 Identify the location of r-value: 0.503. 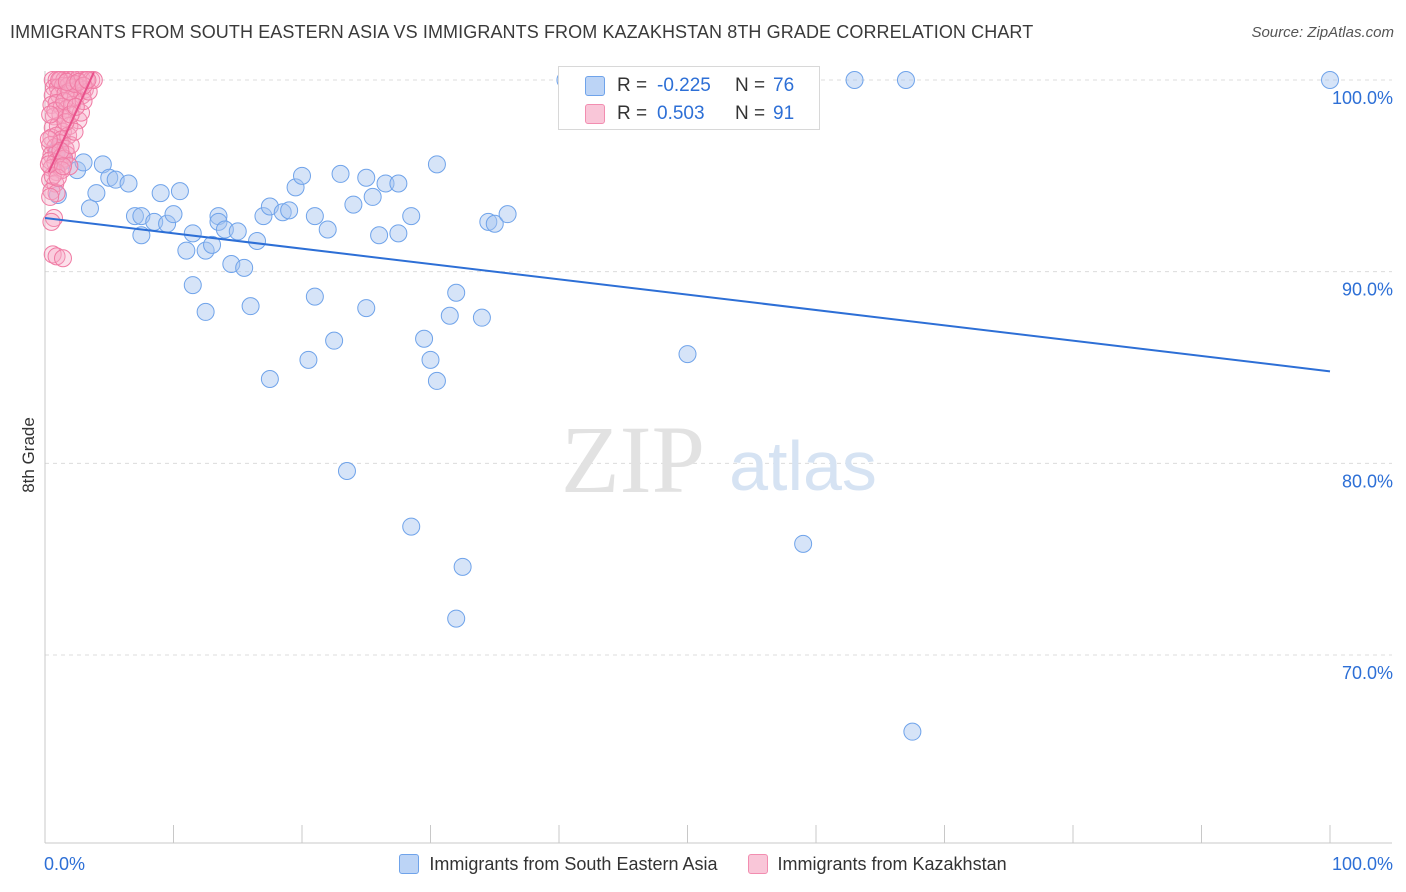
(681, 113).